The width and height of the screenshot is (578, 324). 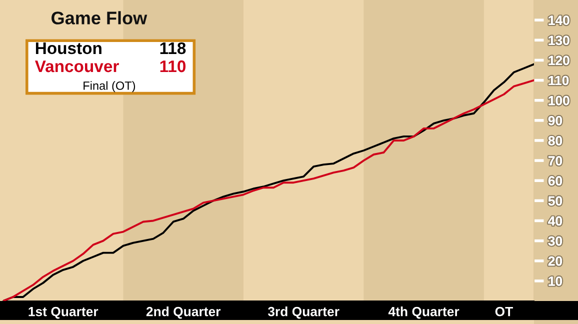 What do you see at coordinates (555, 281) in the screenshot?
I see `y-tick-label: 10` at bounding box center [555, 281].